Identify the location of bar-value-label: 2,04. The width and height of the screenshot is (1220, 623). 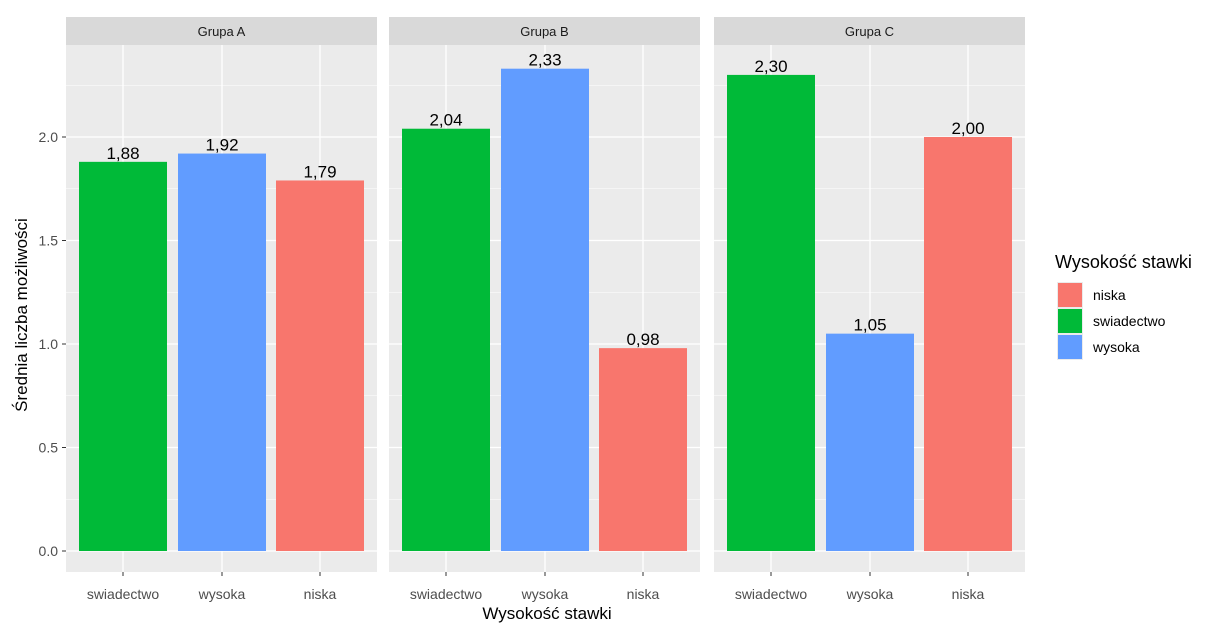
(445, 120).